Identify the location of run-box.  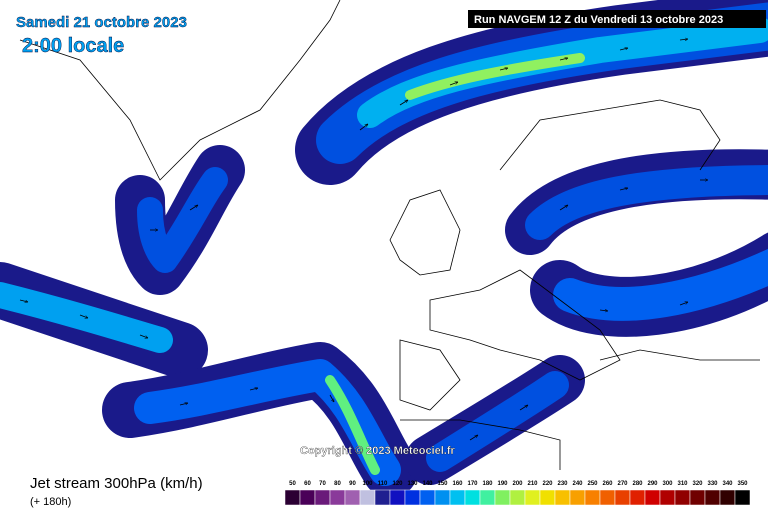
(617, 19).